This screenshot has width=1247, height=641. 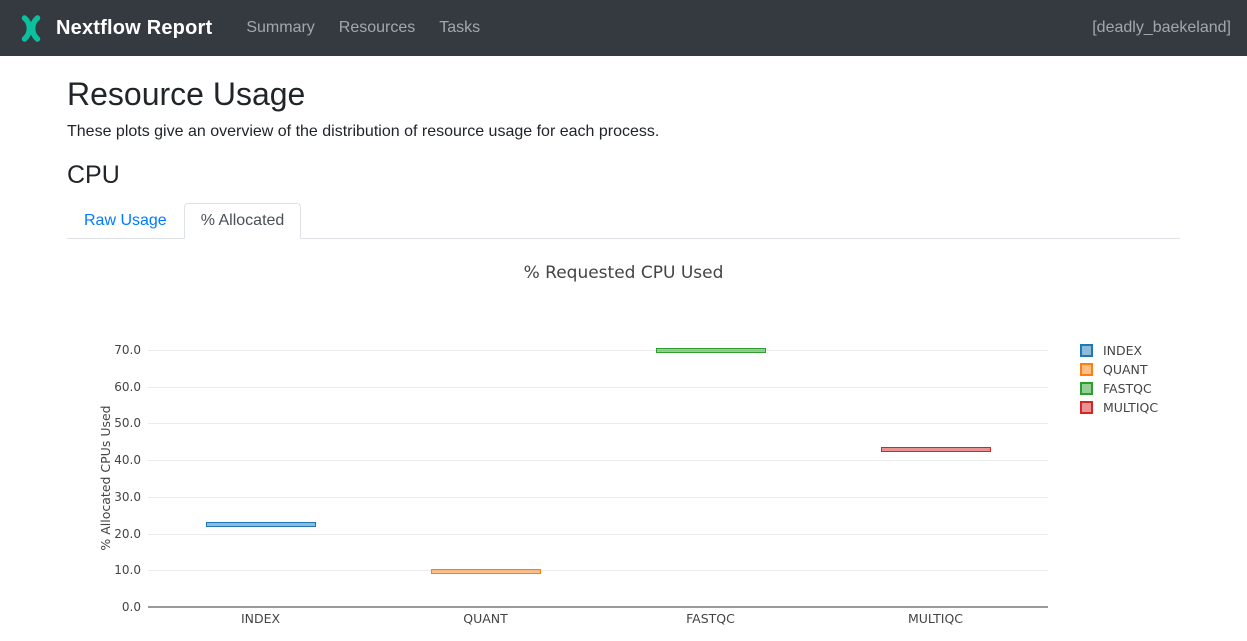 I want to click on chart-title: % Requested CPU Used, so click(x=623, y=273).